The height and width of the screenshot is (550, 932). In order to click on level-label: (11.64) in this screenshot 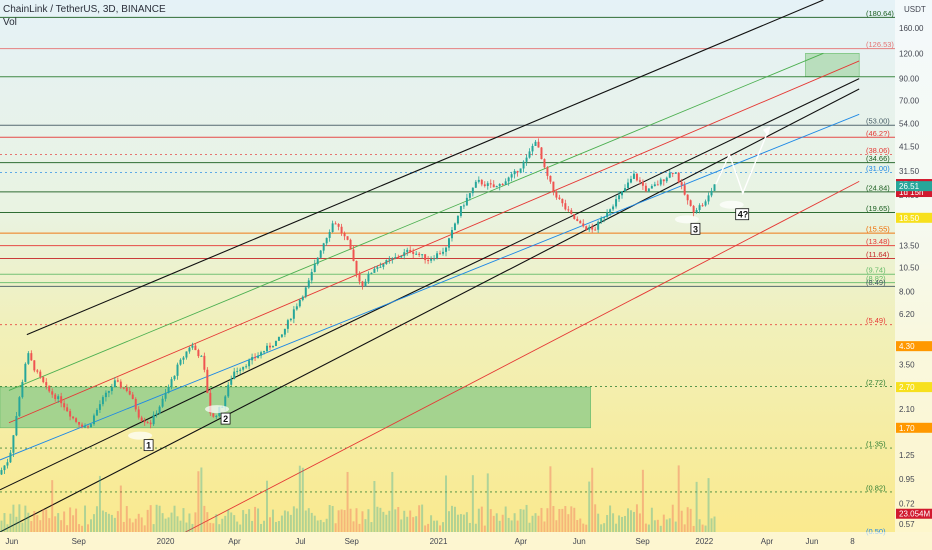, I will do `click(878, 254)`.